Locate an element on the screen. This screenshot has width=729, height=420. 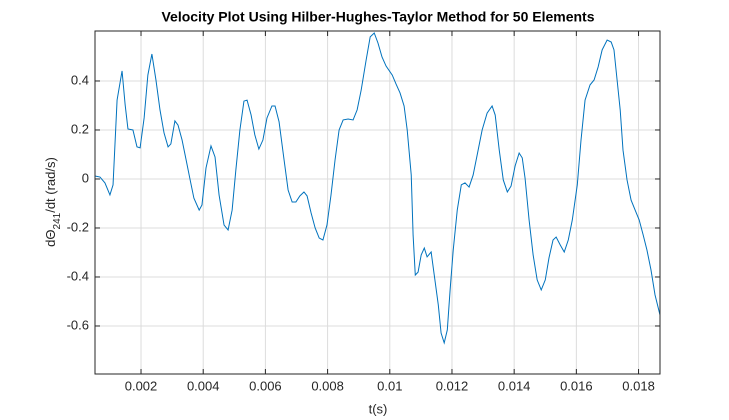
x-tick-label: 0.006 is located at coordinates (265, 385).